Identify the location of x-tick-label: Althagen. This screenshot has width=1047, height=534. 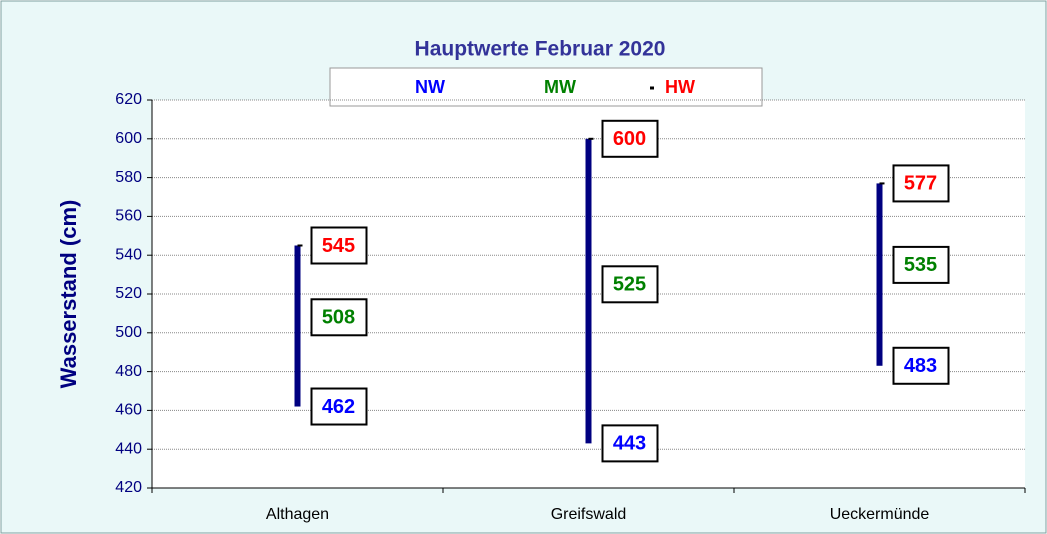
(297, 514).